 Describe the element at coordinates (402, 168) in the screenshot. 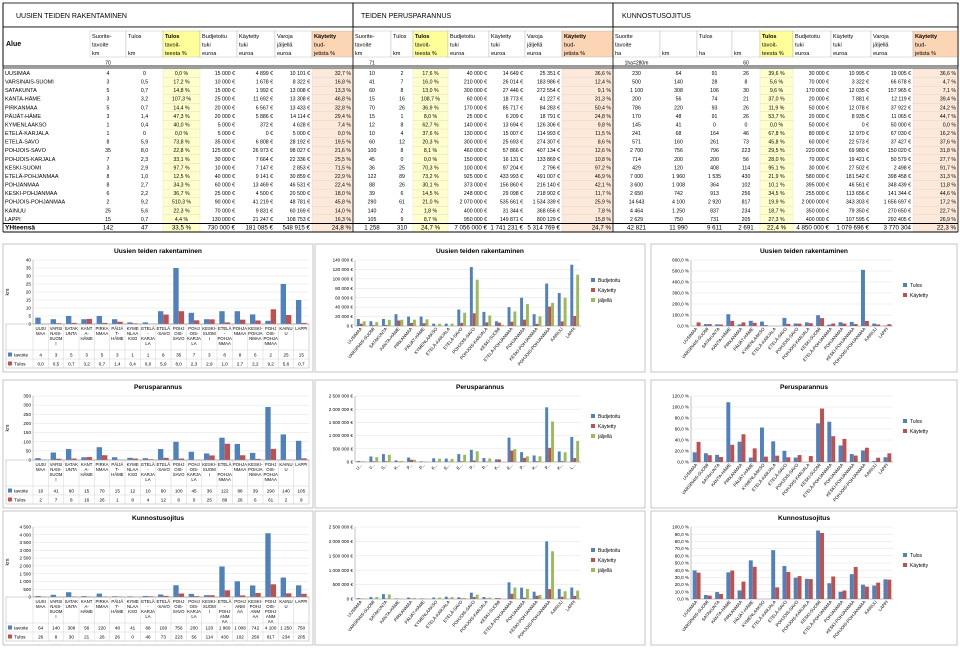

I see `cell-value: 25` at that location.